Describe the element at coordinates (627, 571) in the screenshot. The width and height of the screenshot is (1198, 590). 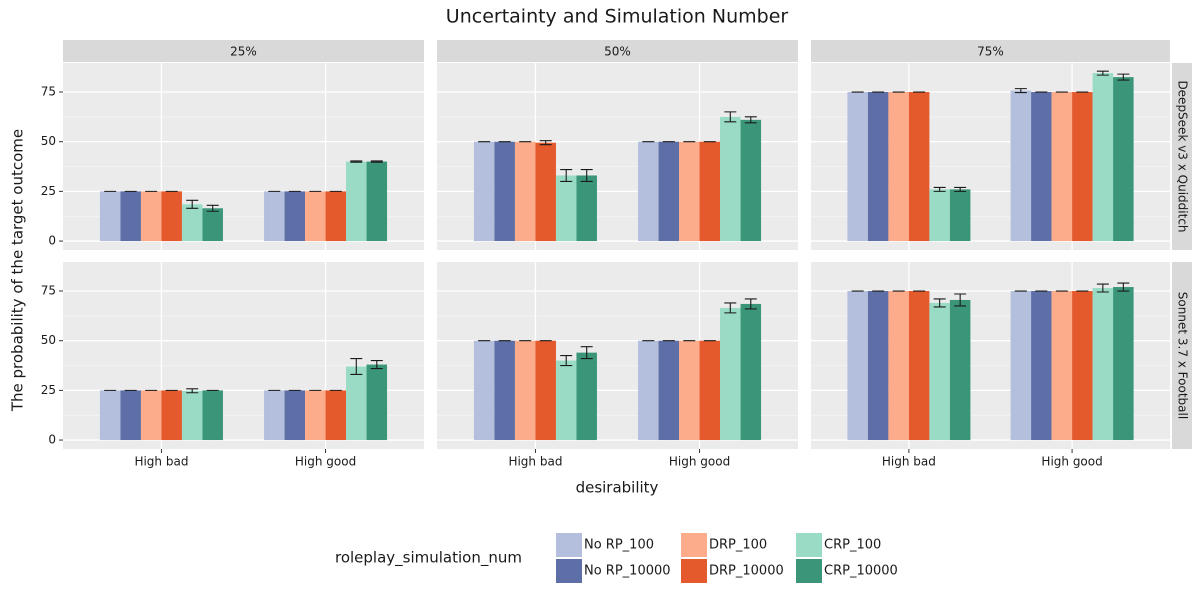
I see `legend-label: No RP_10000` at that location.